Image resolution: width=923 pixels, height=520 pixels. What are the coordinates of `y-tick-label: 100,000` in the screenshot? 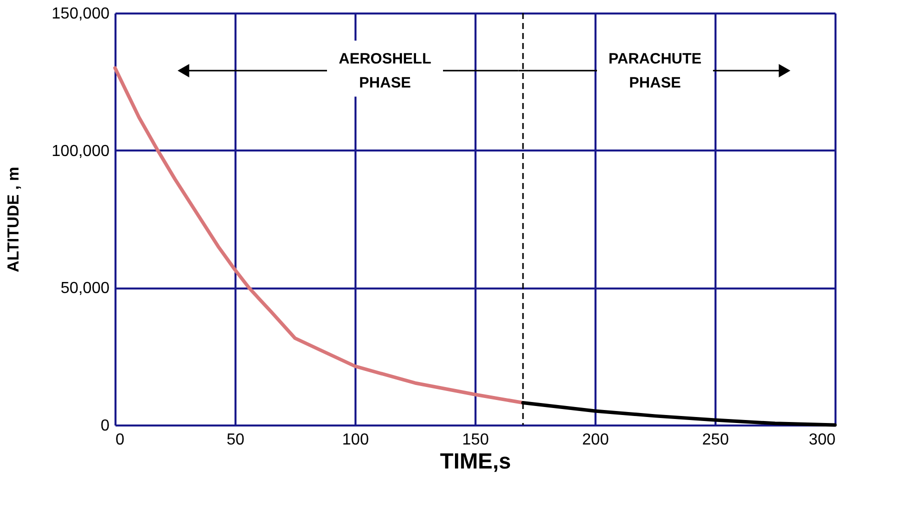 It's located at (81, 151).